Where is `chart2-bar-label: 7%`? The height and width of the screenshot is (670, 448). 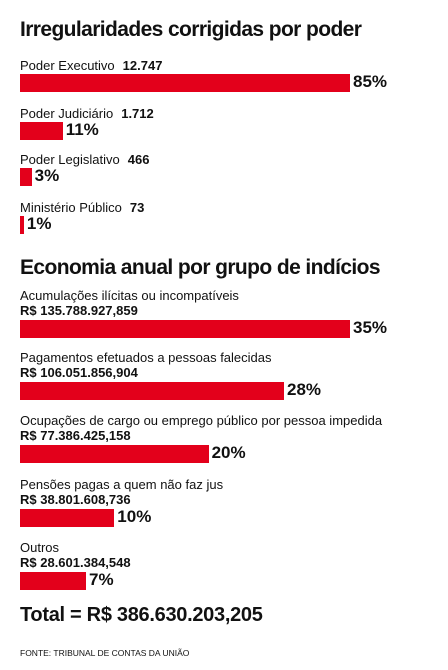
chart2-bar-label: 7% is located at coordinates (101, 579).